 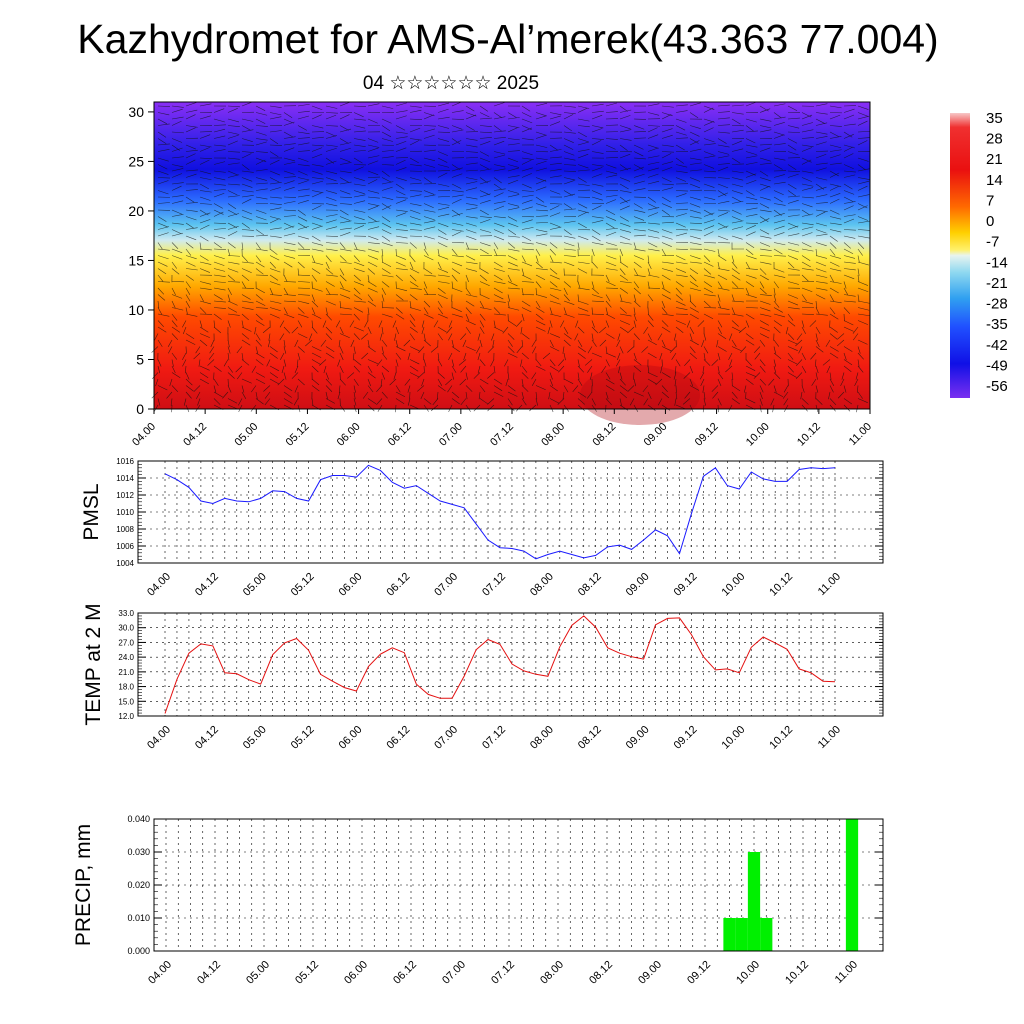 I want to click on precip-bar, so click(x=754, y=901).